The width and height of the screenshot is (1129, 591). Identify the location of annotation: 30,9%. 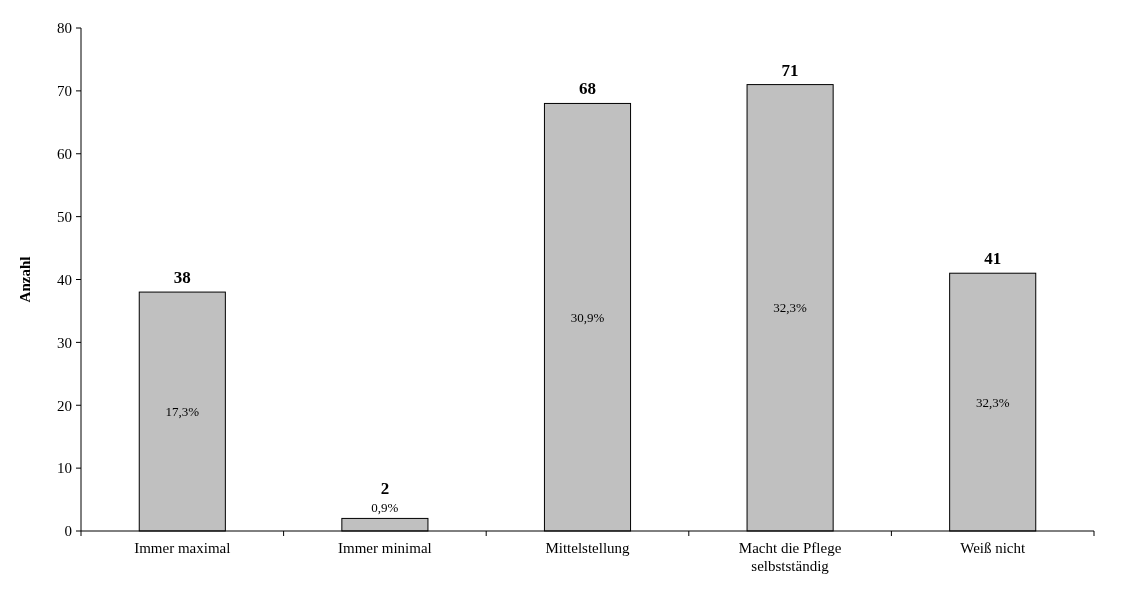
(587, 317).